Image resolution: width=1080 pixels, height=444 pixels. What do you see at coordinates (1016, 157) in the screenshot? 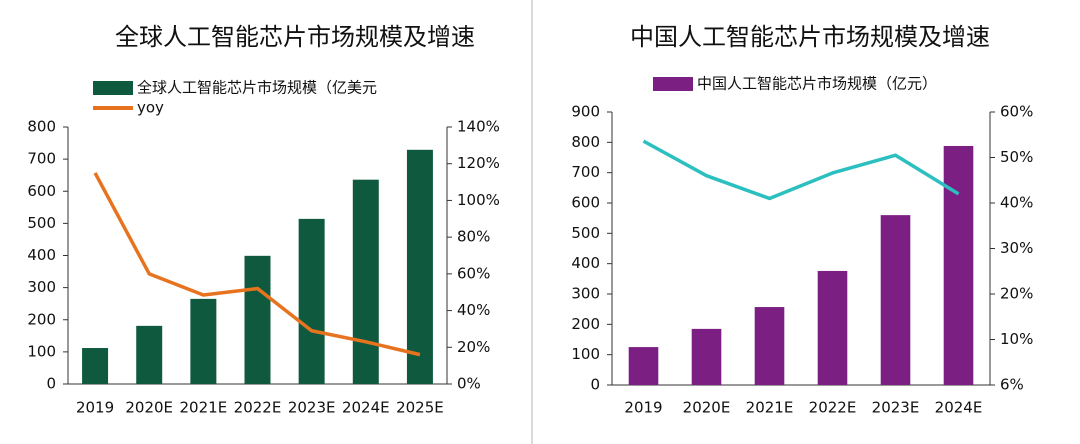
I see `y2-tick-label: 50%` at bounding box center [1016, 157].